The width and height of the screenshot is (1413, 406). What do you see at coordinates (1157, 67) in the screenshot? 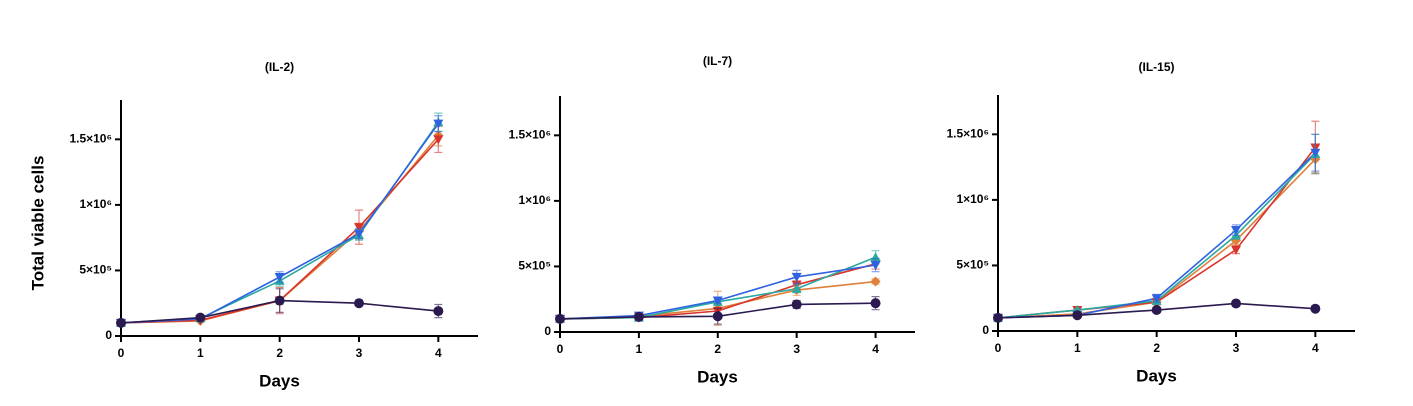
I see `chart-title: (IL-15)` at bounding box center [1157, 67].